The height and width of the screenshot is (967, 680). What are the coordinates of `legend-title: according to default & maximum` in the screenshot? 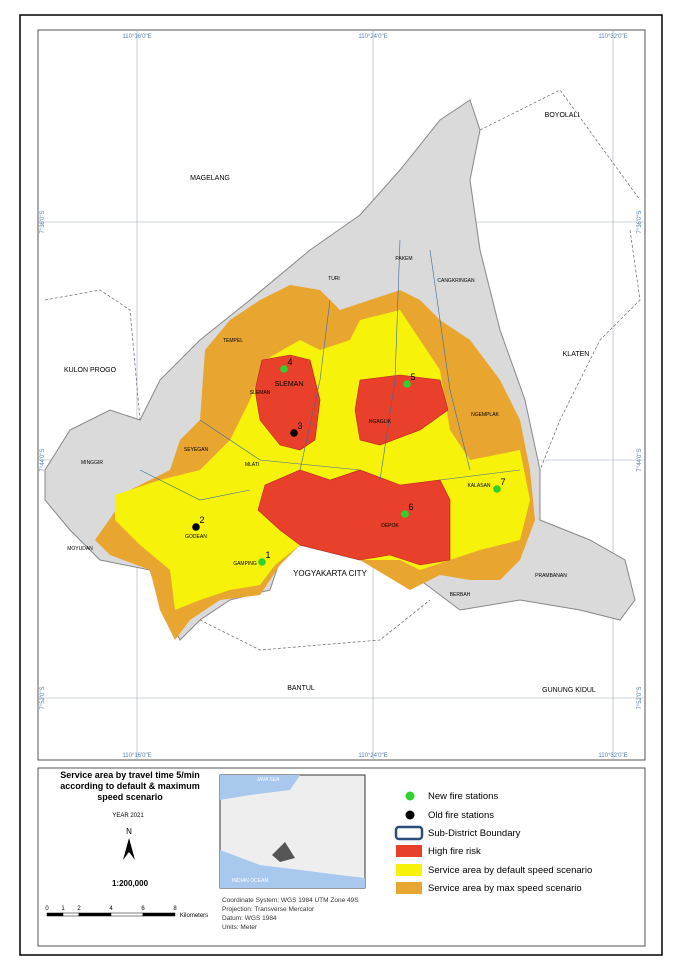 It's located at (130, 786).